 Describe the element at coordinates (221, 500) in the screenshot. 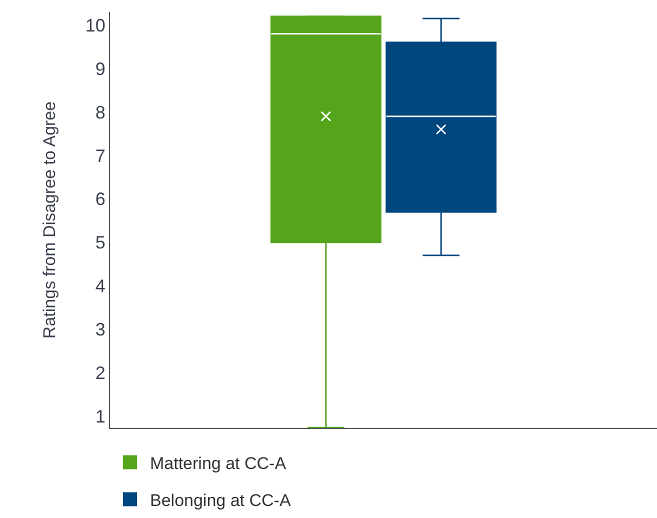

I see `legend-label: Belonging at CC-A` at that location.